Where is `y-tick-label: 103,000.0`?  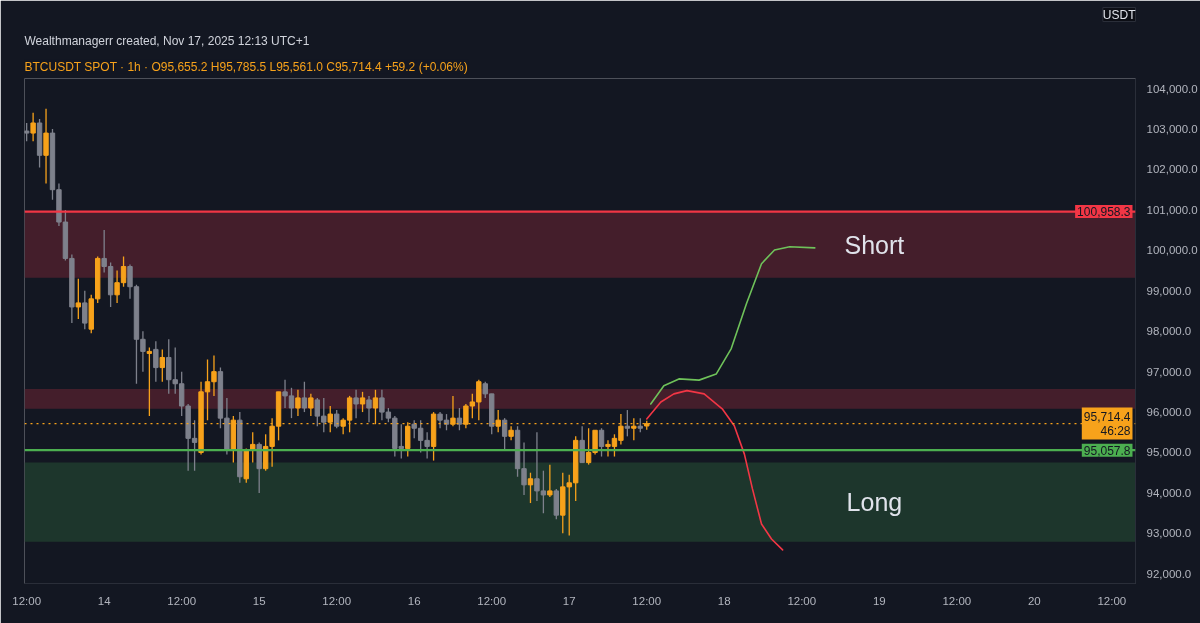
y-tick-label: 103,000.0 is located at coordinates (1172, 129).